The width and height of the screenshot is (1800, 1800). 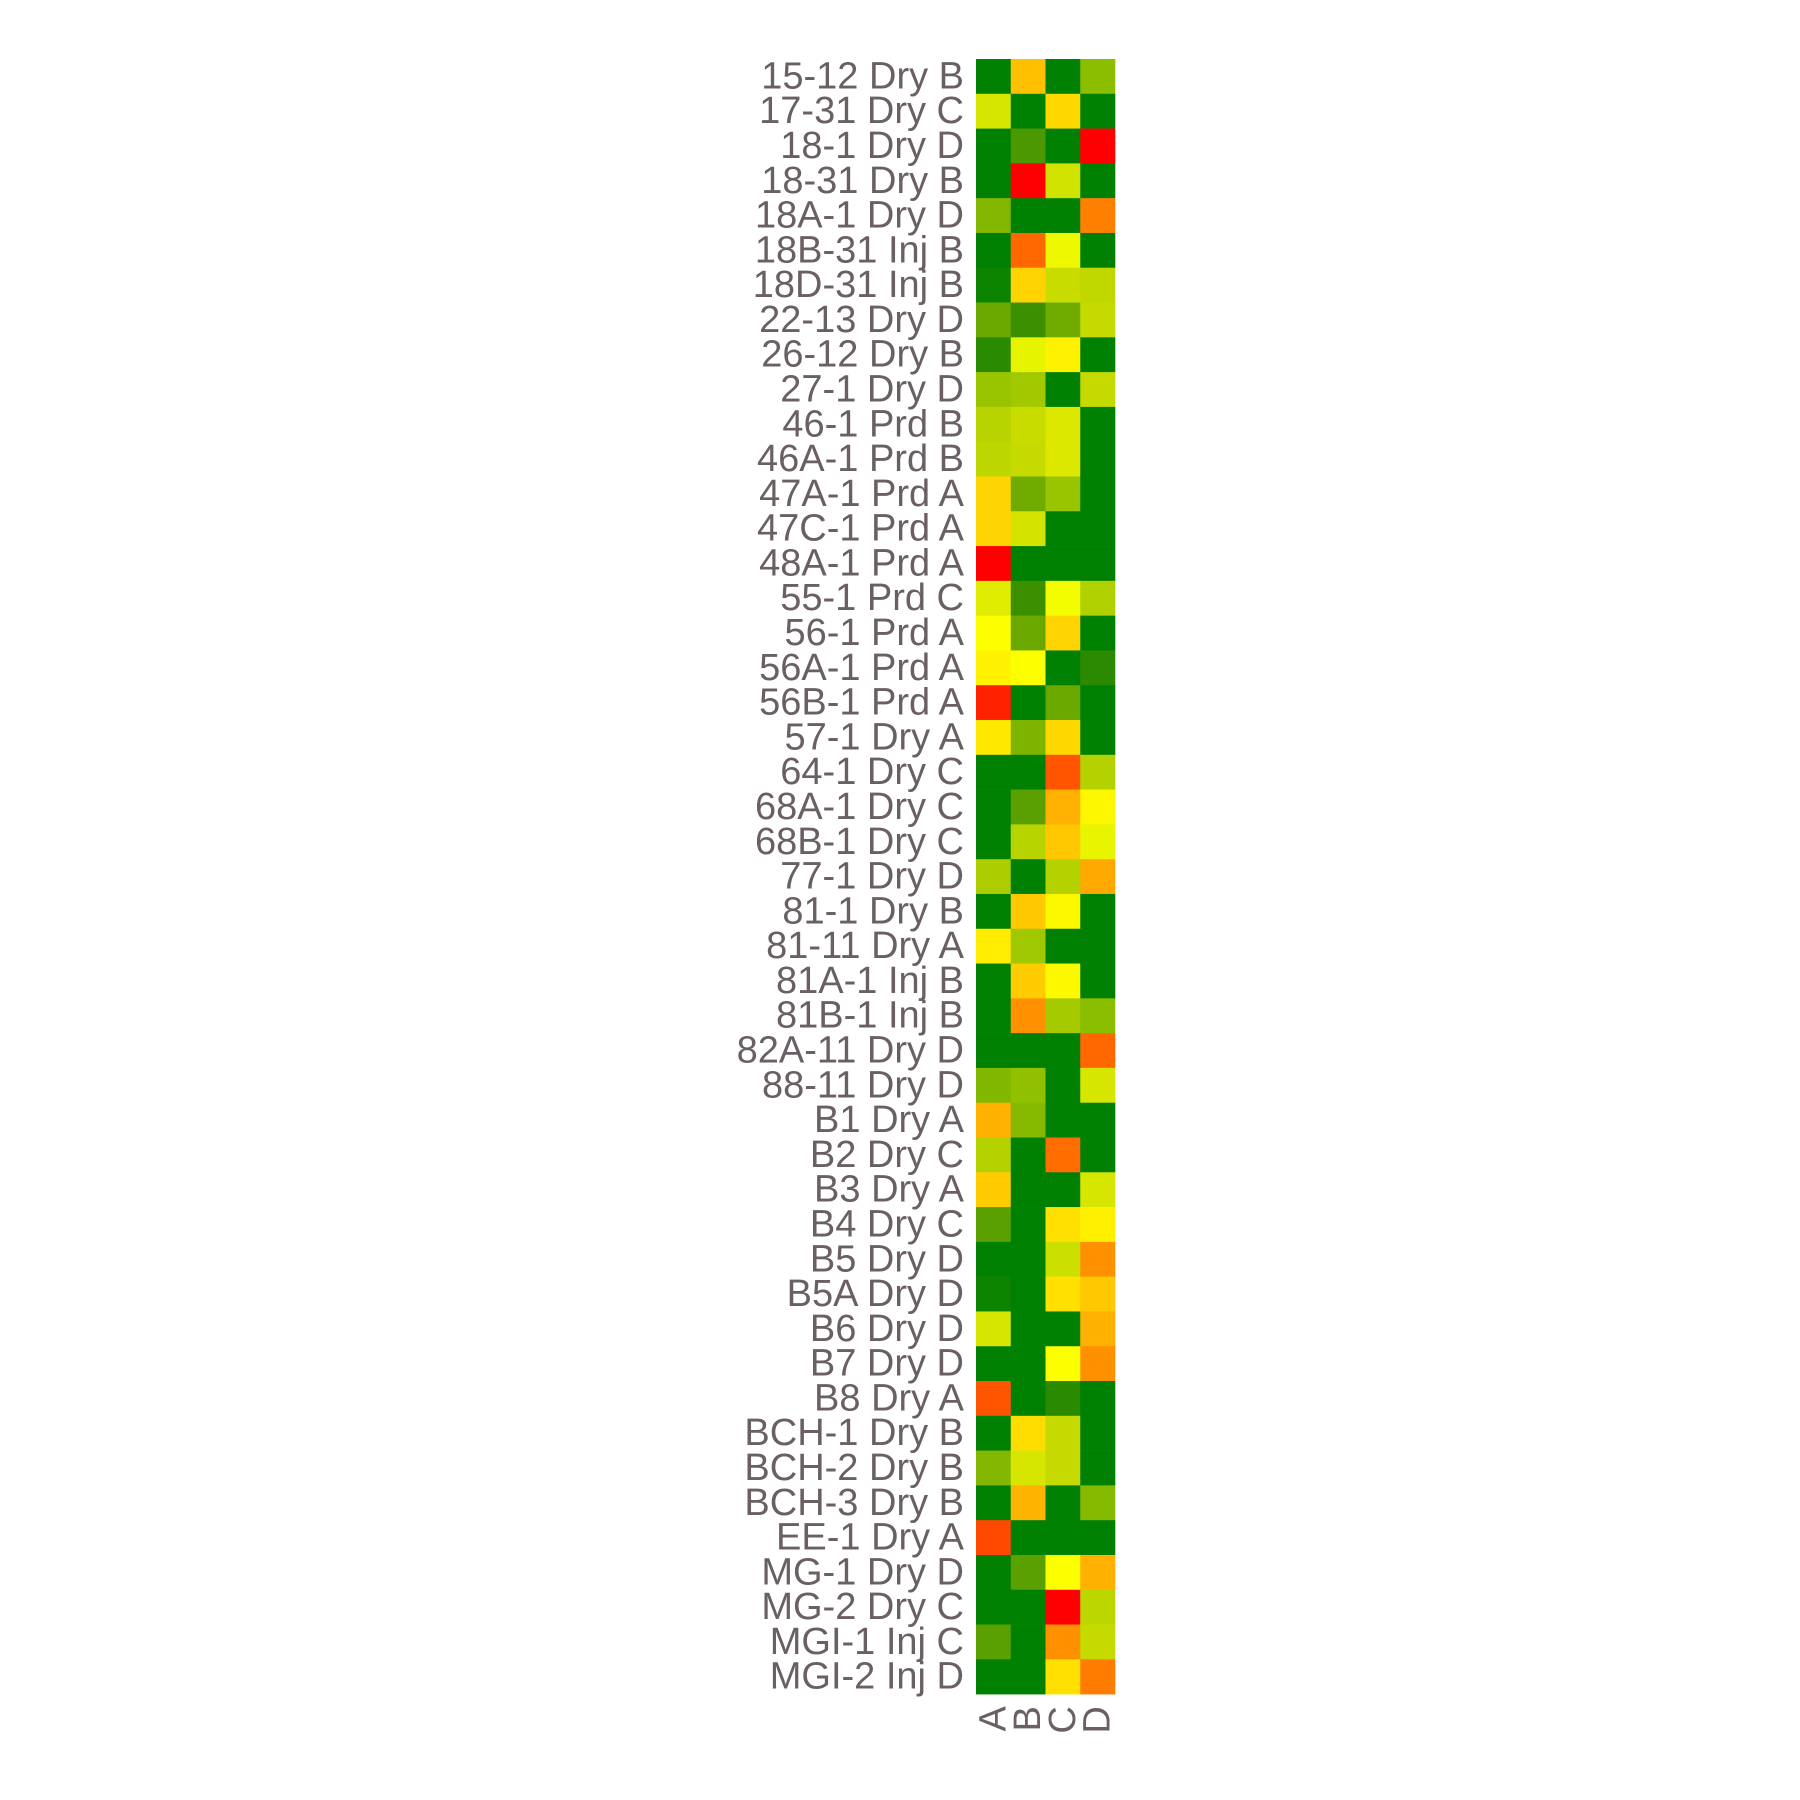 What do you see at coordinates (859, 216) in the screenshot?
I see `row-label: 18A-1 Dry D` at bounding box center [859, 216].